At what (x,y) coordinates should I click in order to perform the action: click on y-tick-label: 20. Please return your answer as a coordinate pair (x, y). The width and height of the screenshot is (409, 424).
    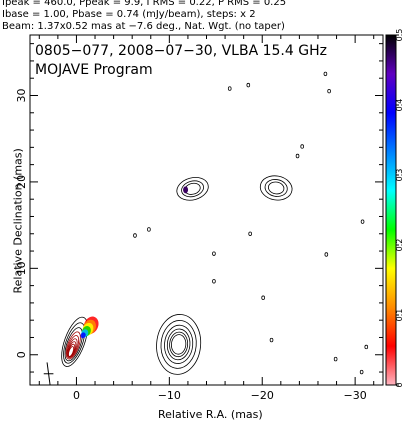
    Looking at the image, I should click on (21, 182).